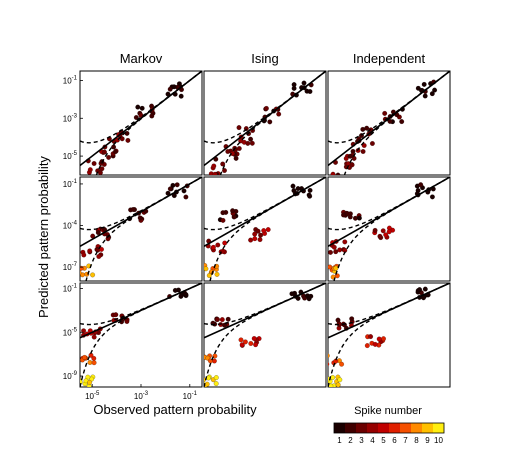  Describe the element at coordinates (175, 409) in the screenshot. I see `x-axis-label: Observed pattern probability` at that location.